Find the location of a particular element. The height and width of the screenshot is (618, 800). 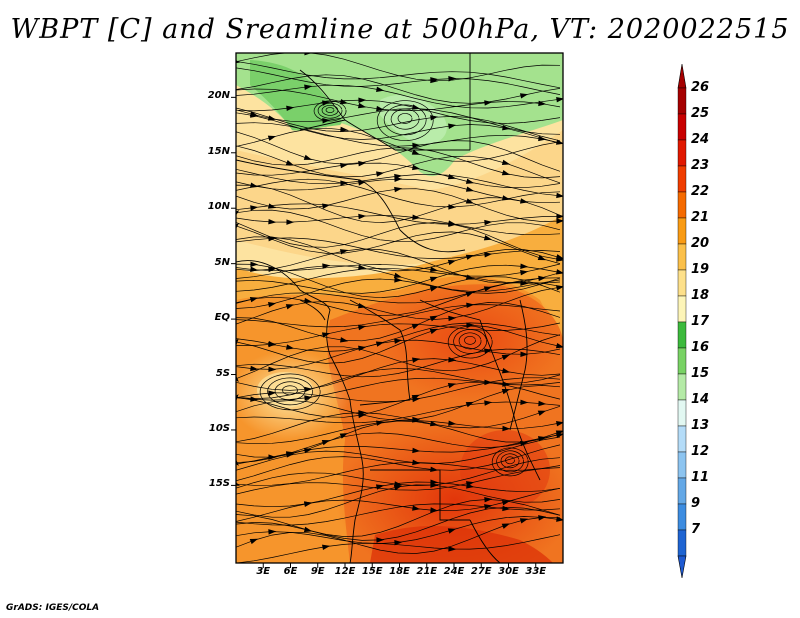

colorbar-label: 15 is located at coordinates (700, 373).